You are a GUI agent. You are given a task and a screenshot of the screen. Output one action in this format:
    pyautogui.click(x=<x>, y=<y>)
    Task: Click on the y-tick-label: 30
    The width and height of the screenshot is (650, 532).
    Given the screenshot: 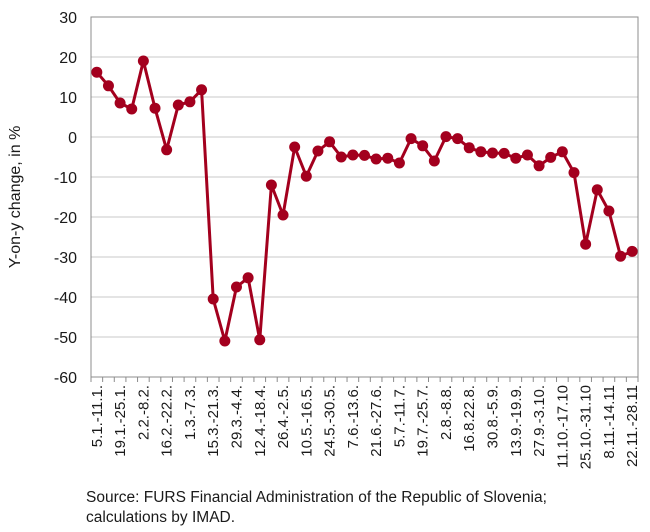 What is the action you would take?
    pyautogui.click(x=68, y=18)
    